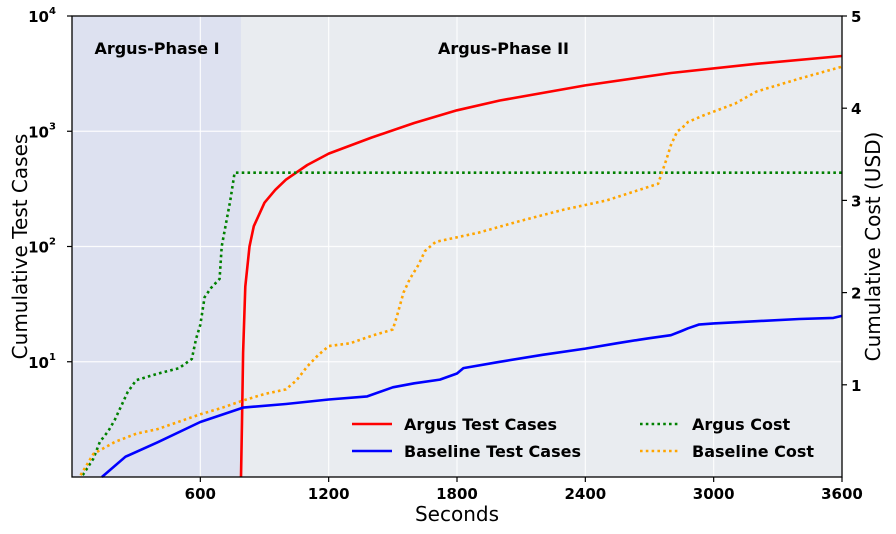  I want to click on left-y-axis-ticks: 10¹ 10² 10³ 10⁴, so click(50, 189).